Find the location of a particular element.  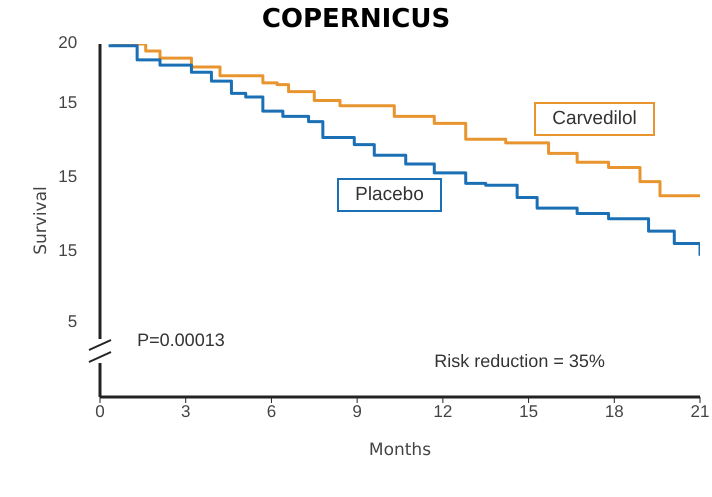

series-label: Carvedilol is located at coordinates (594, 119).